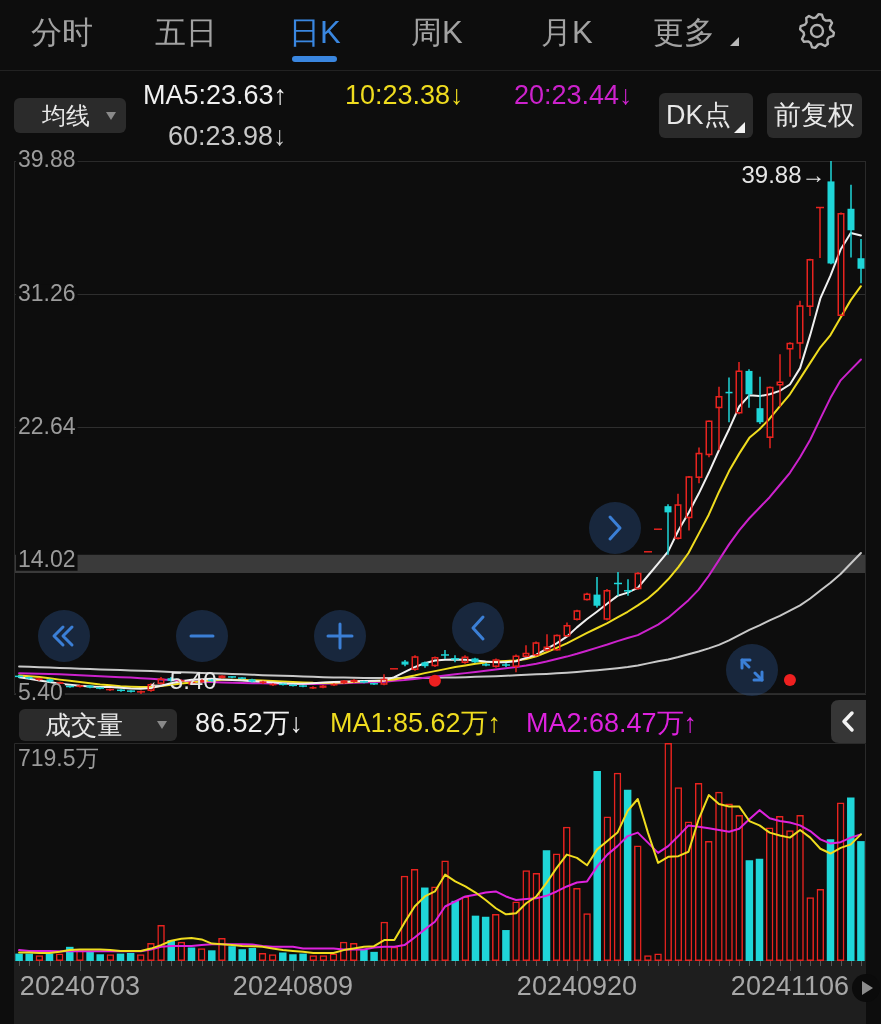 The width and height of the screenshot is (881, 1024). Describe the element at coordinates (315, 33) in the screenshot. I see `text: 日K` at that location.